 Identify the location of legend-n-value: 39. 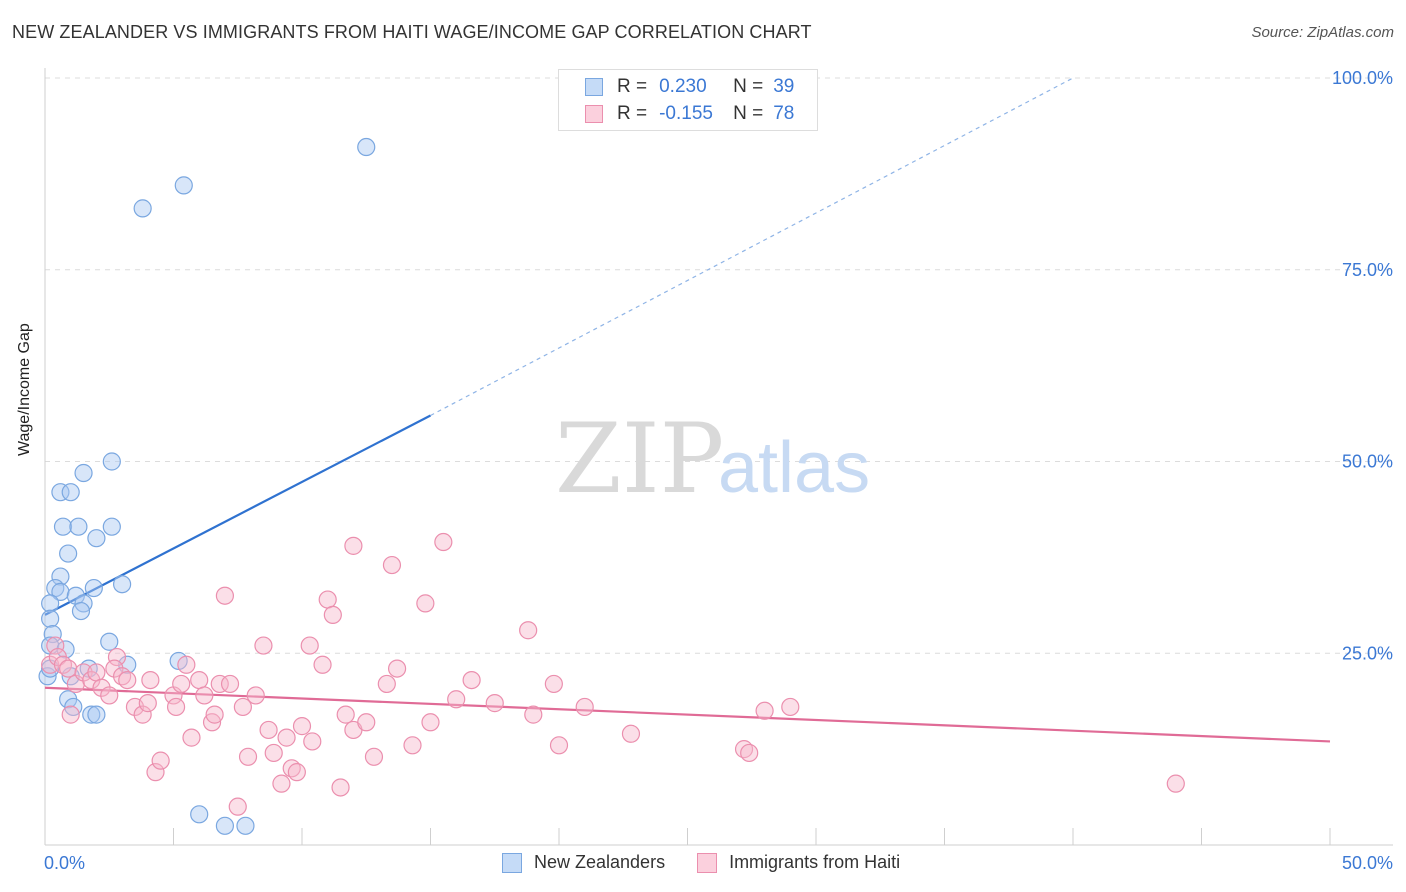
(784, 86).